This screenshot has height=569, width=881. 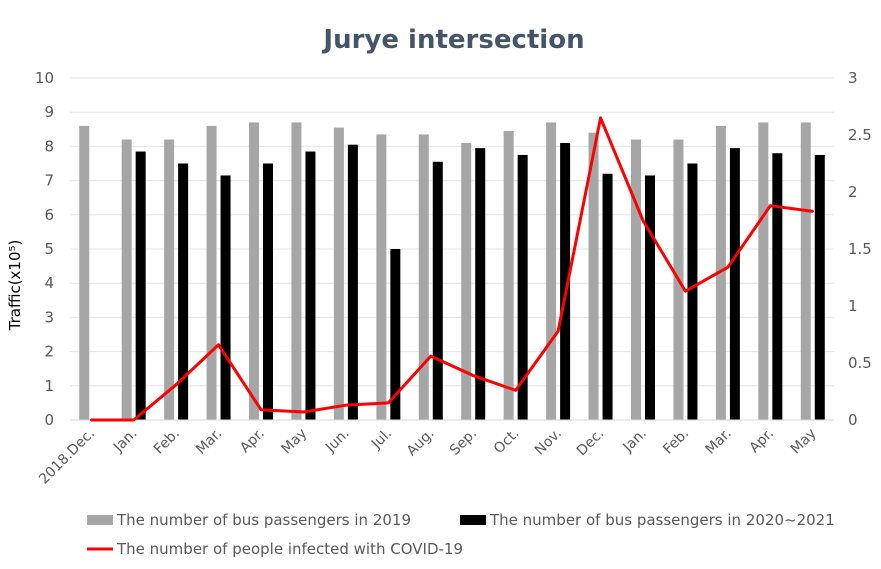 I want to click on left-tick-label: 8, so click(x=49, y=146).